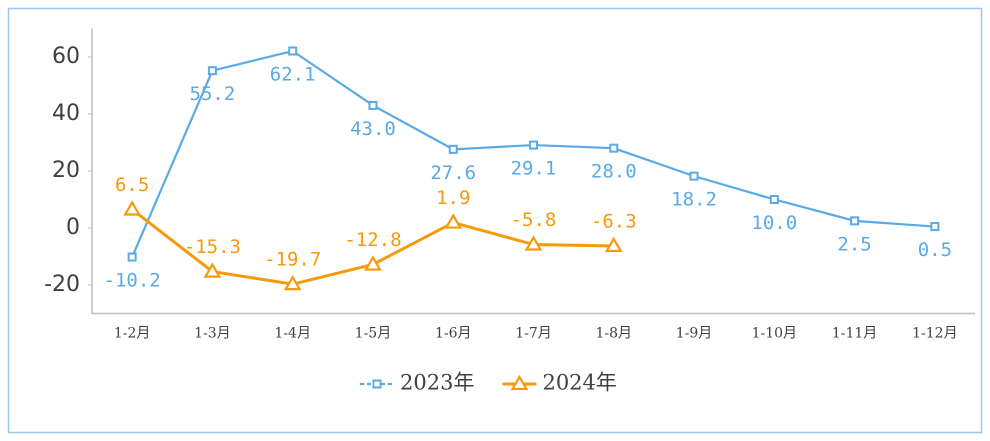 The height and width of the screenshot is (441, 990). What do you see at coordinates (534, 220) in the screenshot?
I see `data-label: -5.8` at bounding box center [534, 220].